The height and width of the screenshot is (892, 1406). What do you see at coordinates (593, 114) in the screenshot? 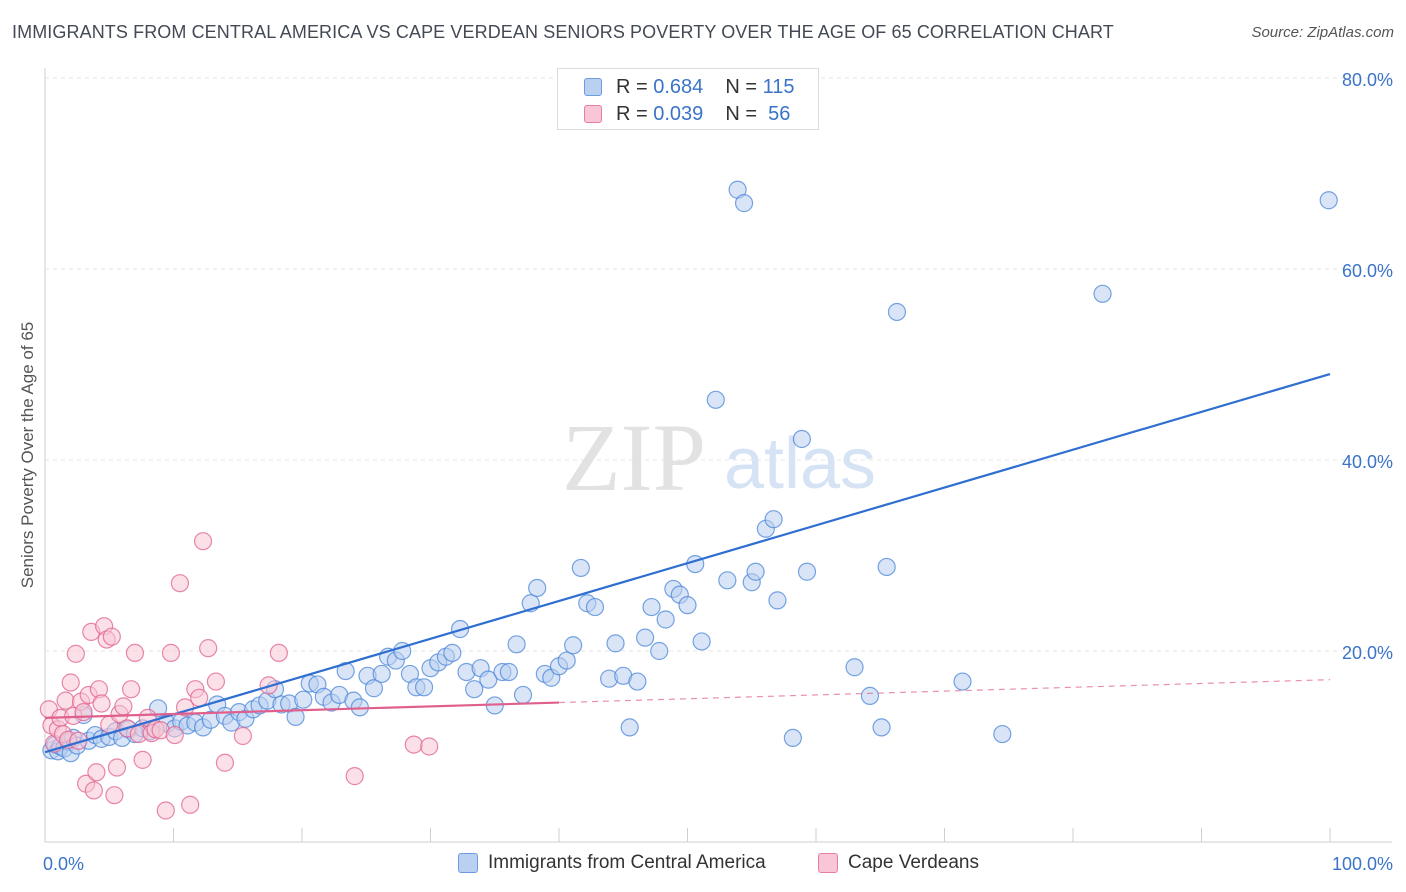
I see `stats-swatch-cape-verdeans` at bounding box center [593, 114].